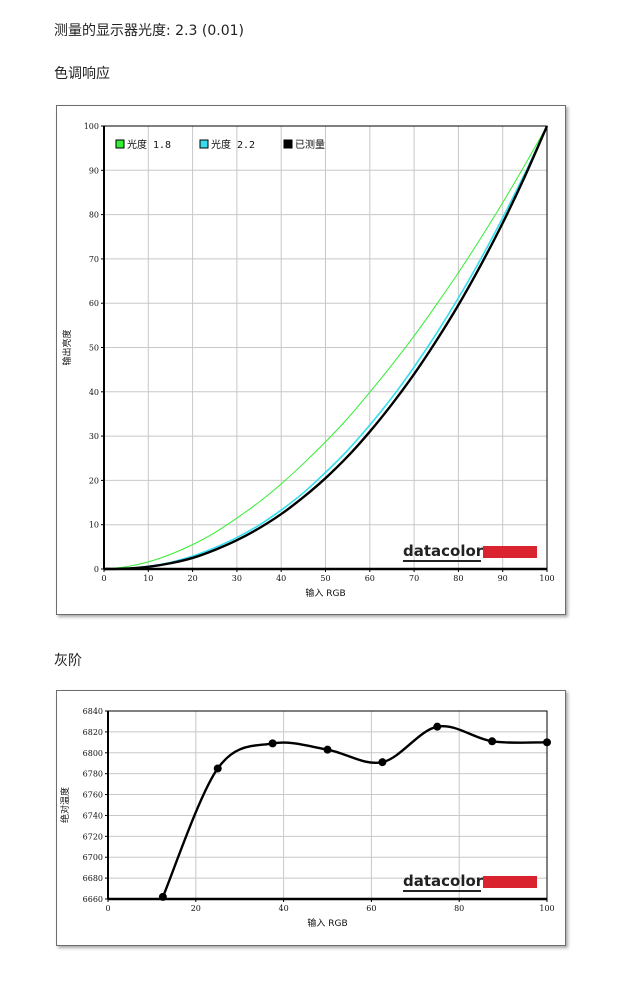  What do you see at coordinates (93, 857) in the screenshot?
I see `y-tick-label: 6700` at bounding box center [93, 857].